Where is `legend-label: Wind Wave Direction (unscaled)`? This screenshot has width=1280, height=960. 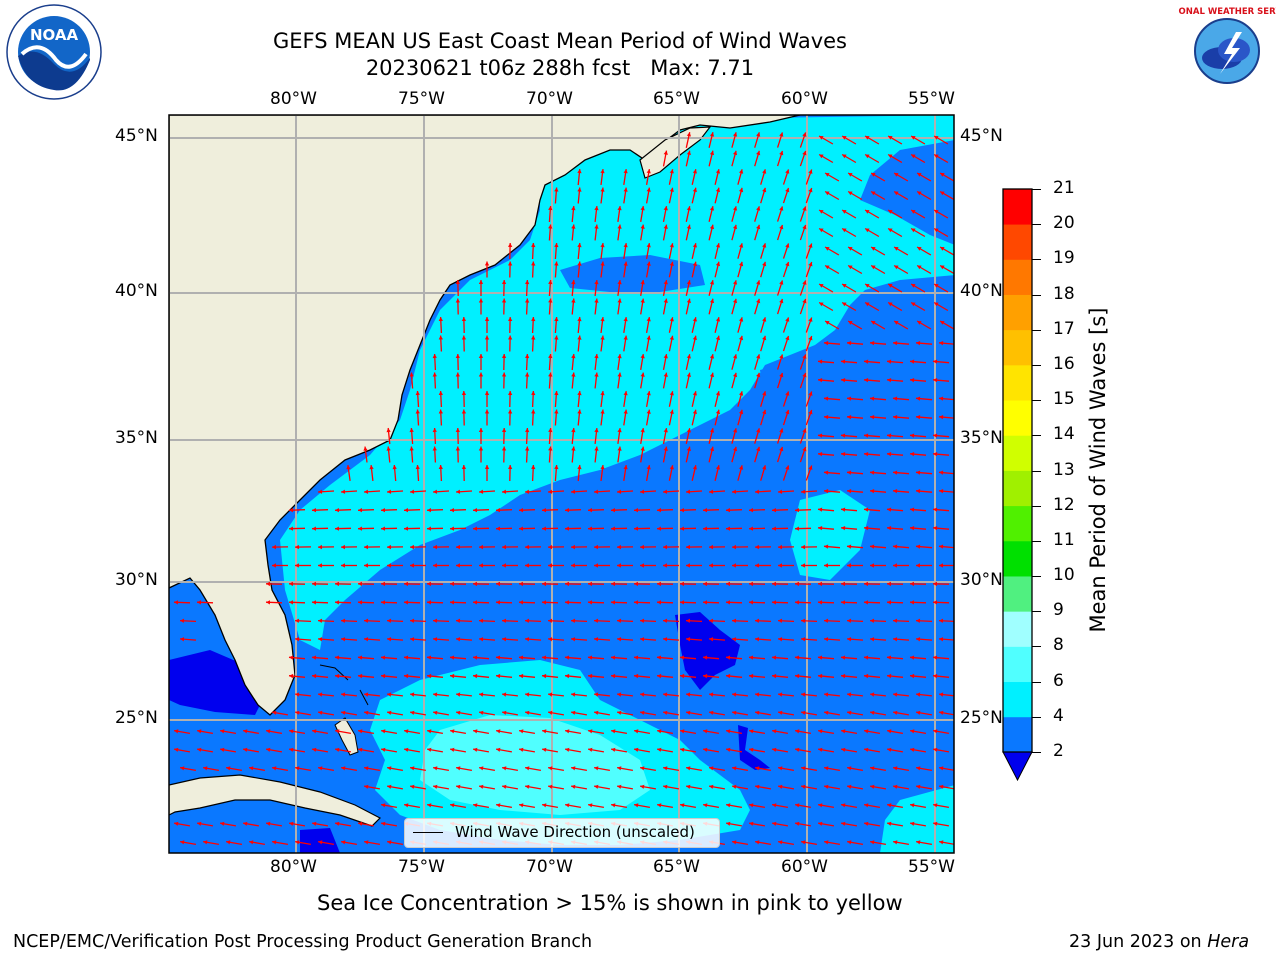
legend-label: Wind Wave Direction (unscaled) is located at coordinates (575, 832).